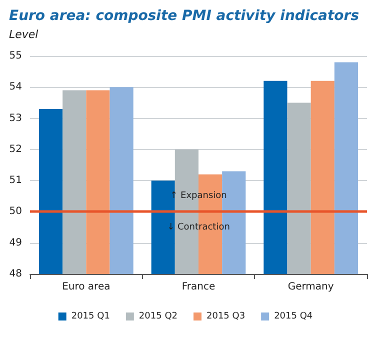 The width and height of the screenshot is (371, 338). What do you see at coordinates (15, 242) in the screenshot?
I see `y-tick-label: 49` at bounding box center [15, 242].